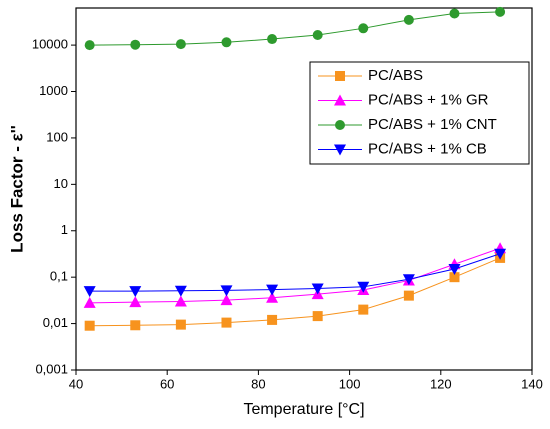 The image size is (550, 429). Describe the element at coordinates (419, 113) in the screenshot. I see `legend-box` at that location.